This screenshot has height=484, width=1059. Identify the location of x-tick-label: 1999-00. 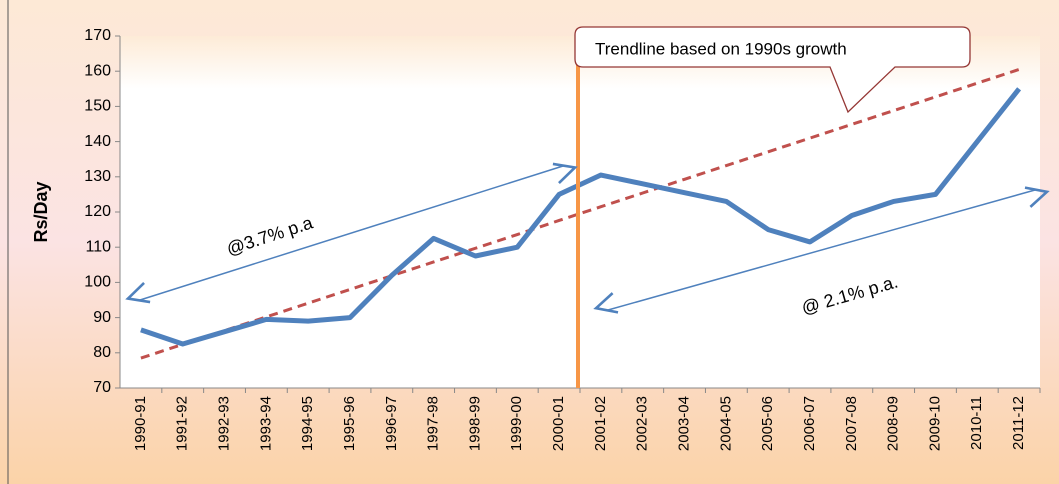
(516, 423).